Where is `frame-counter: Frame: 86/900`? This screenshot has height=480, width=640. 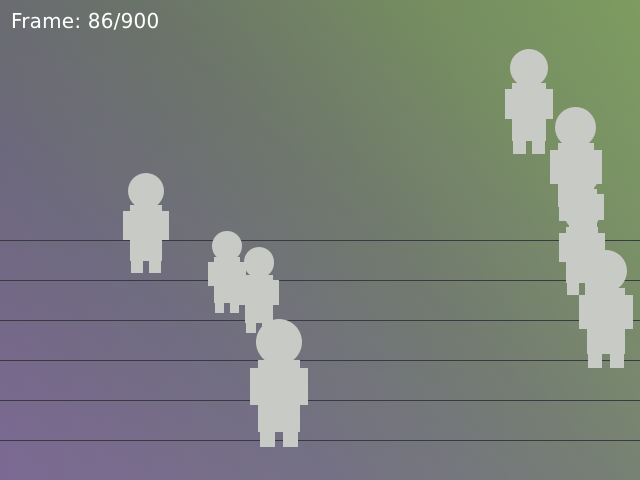
frame-counter: Frame: 86/900 is located at coordinates (85, 21).